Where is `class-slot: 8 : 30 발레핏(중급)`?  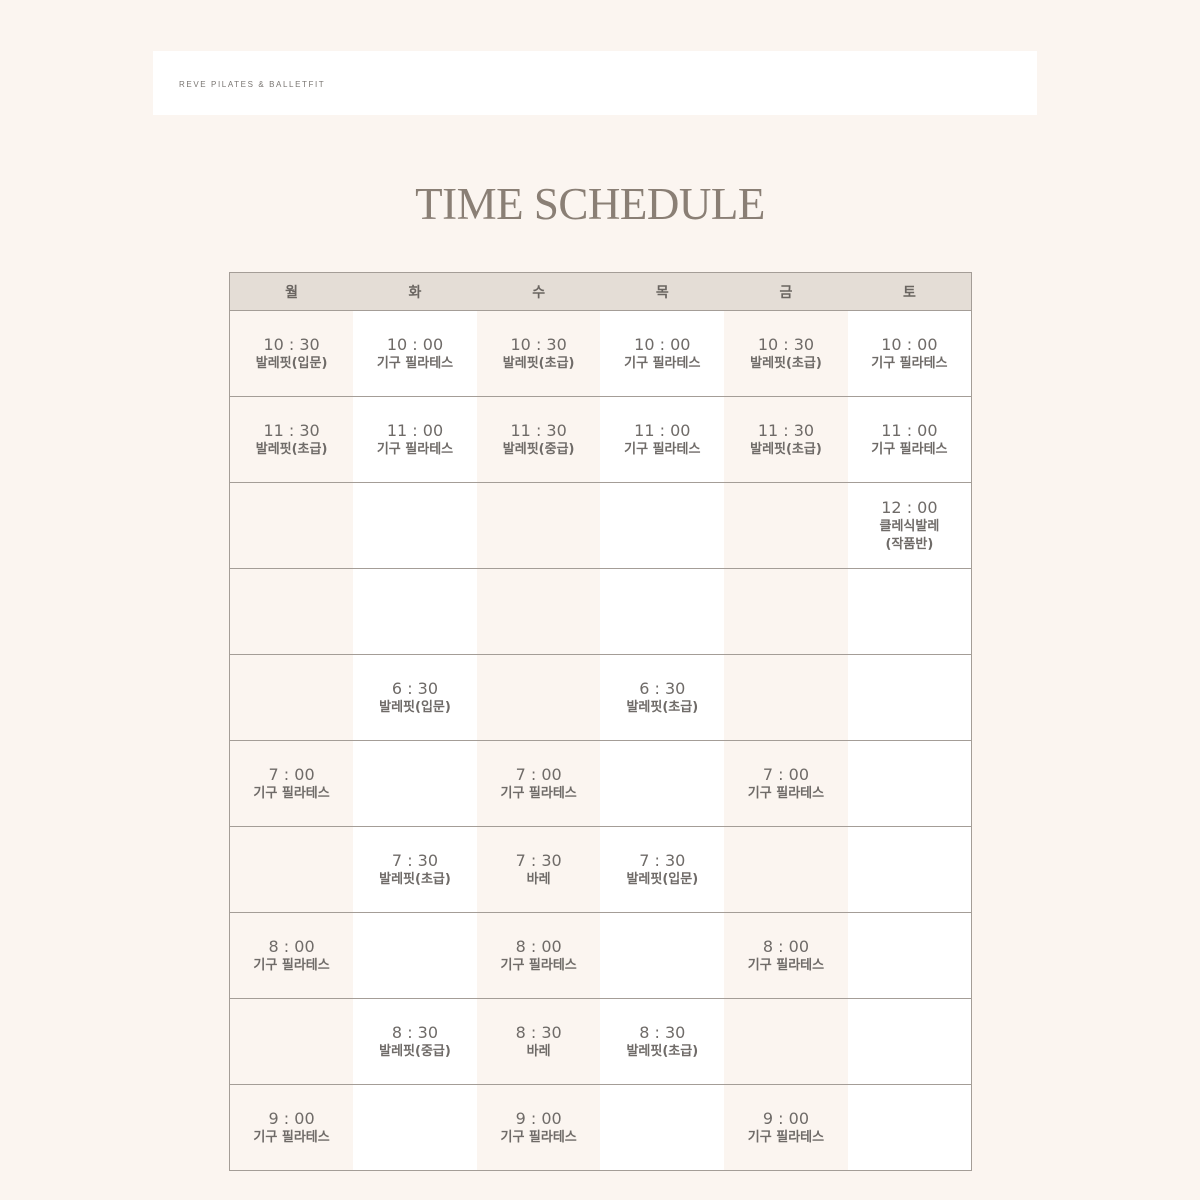 class-slot: 8 : 30 발레핏(중급) is located at coordinates (415, 1041).